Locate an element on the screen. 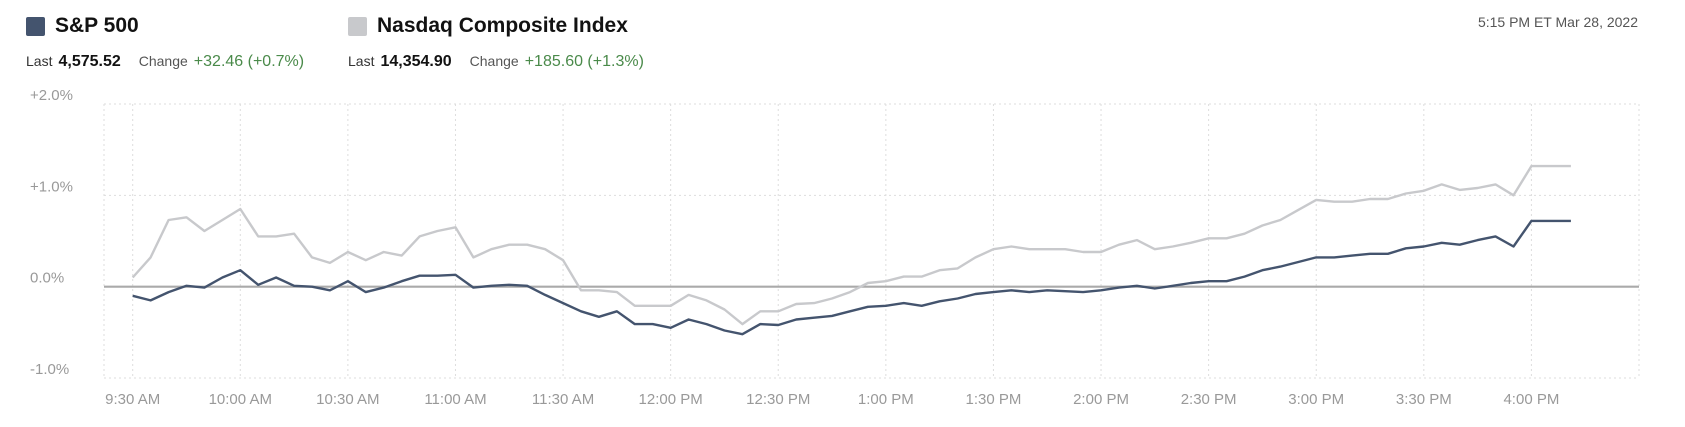 This screenshot has height=427, width=1685. x-tick-label: 1:00 PM is located at coordinates (886, 399).